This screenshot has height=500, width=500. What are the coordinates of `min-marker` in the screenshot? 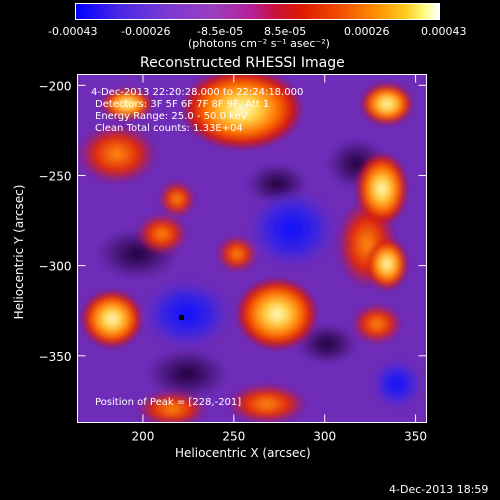 It's located at (181, 317).